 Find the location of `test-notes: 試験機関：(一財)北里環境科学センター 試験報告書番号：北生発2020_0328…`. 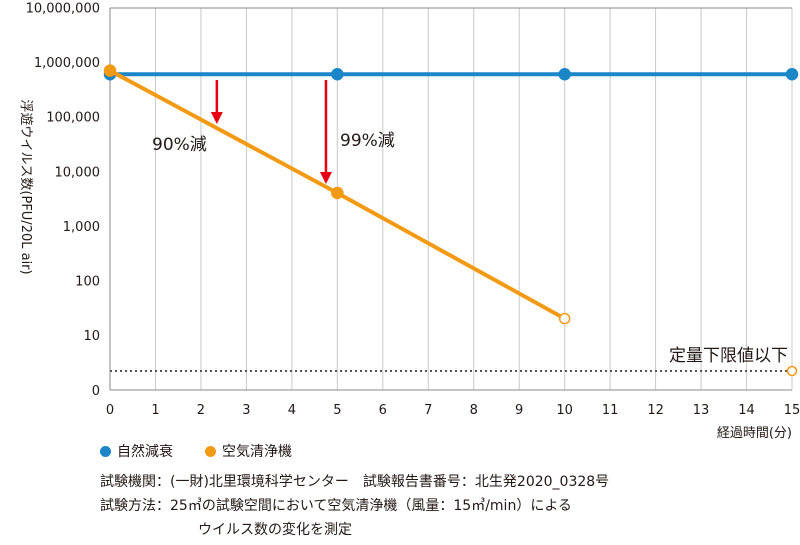

test-notes: 試験機関：(一財)北里環境科学センター 試験報告書番号：北生発2020_0328… is located at coordinates (354, 506).